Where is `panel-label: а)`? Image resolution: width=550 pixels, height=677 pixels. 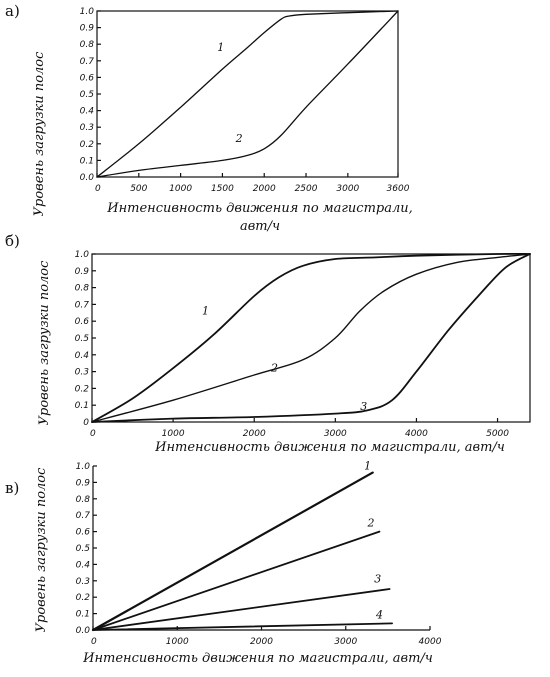
panel-label: а) is located at coordinates (12, 11).